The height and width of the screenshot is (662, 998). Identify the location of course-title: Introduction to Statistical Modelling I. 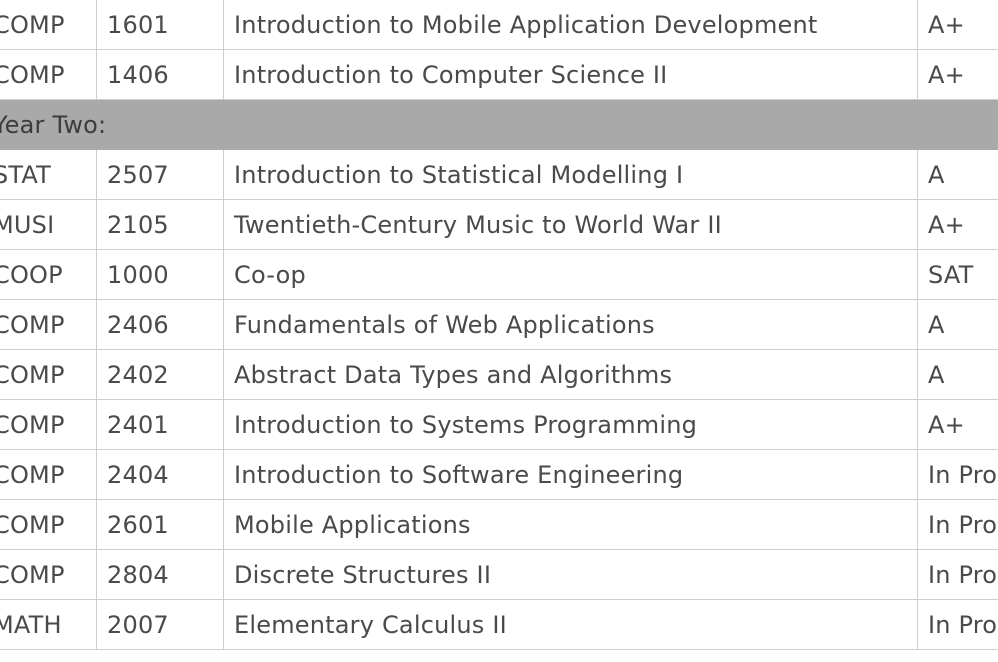
(570, 174).